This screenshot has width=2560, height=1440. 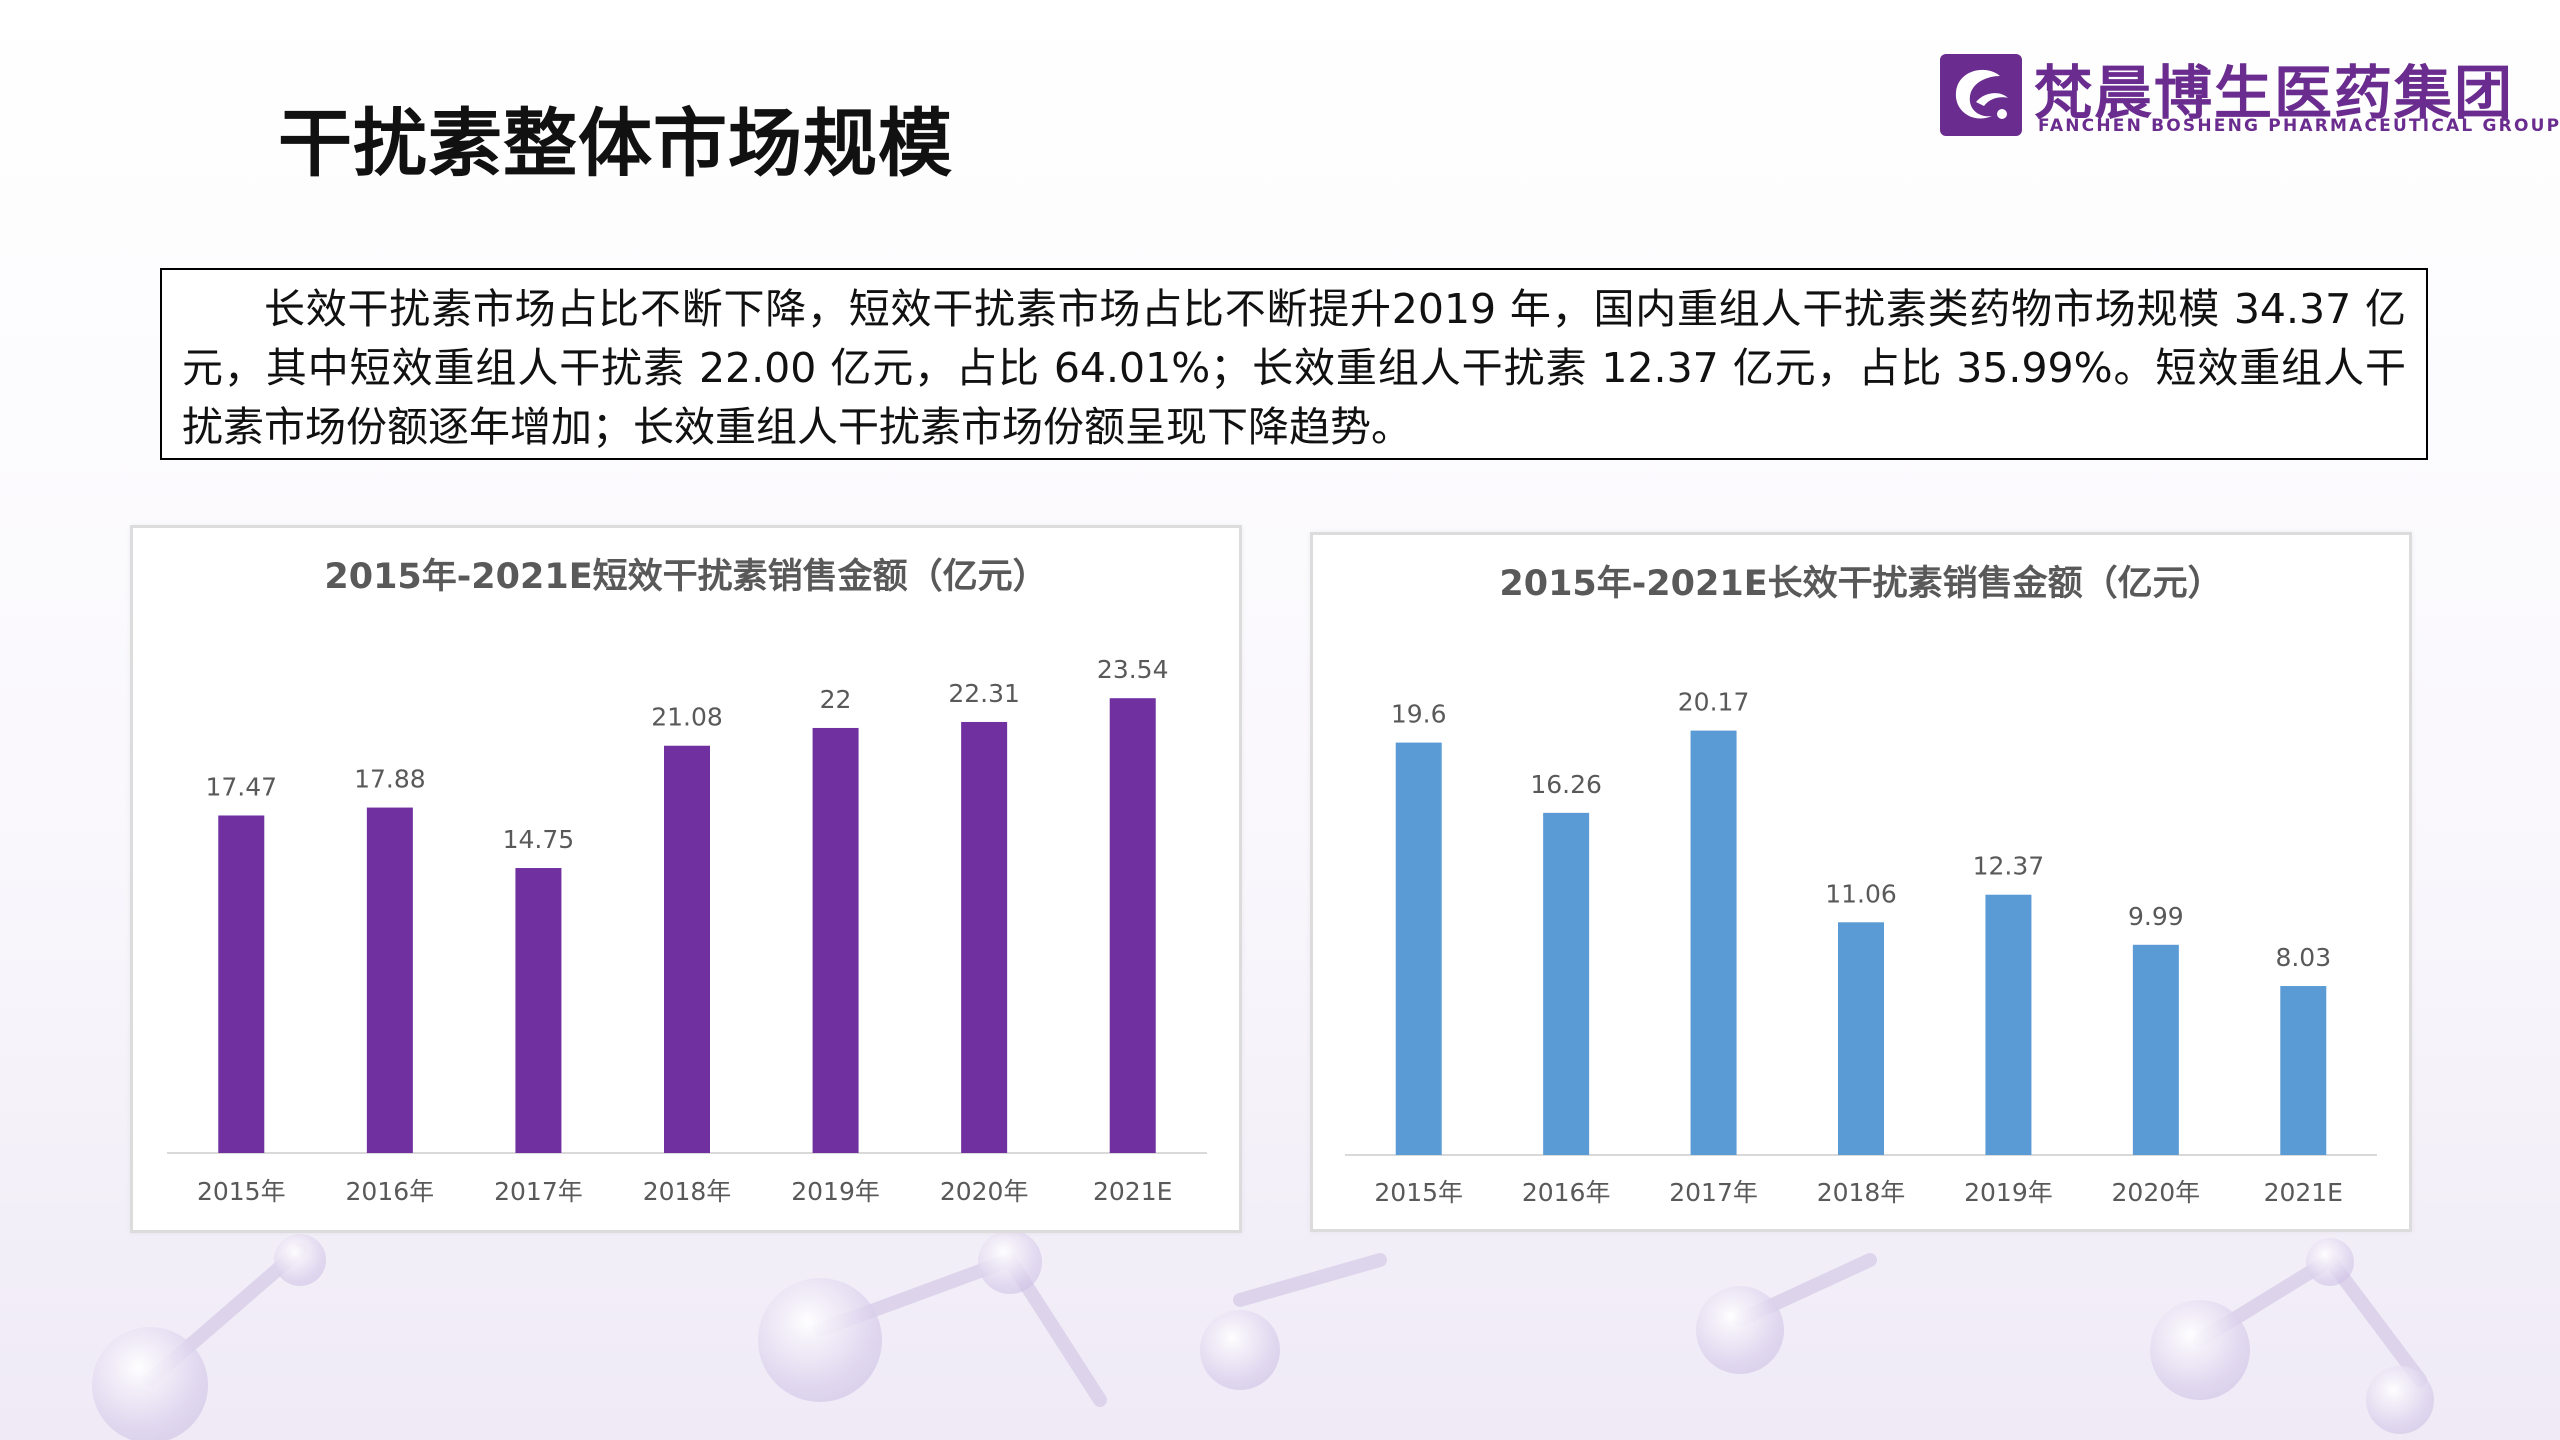 What do you see at coordinates (538, 1191) in the screenshot?
I see `short-category-label-2: 2017年` at bounding box center [538, 1191].